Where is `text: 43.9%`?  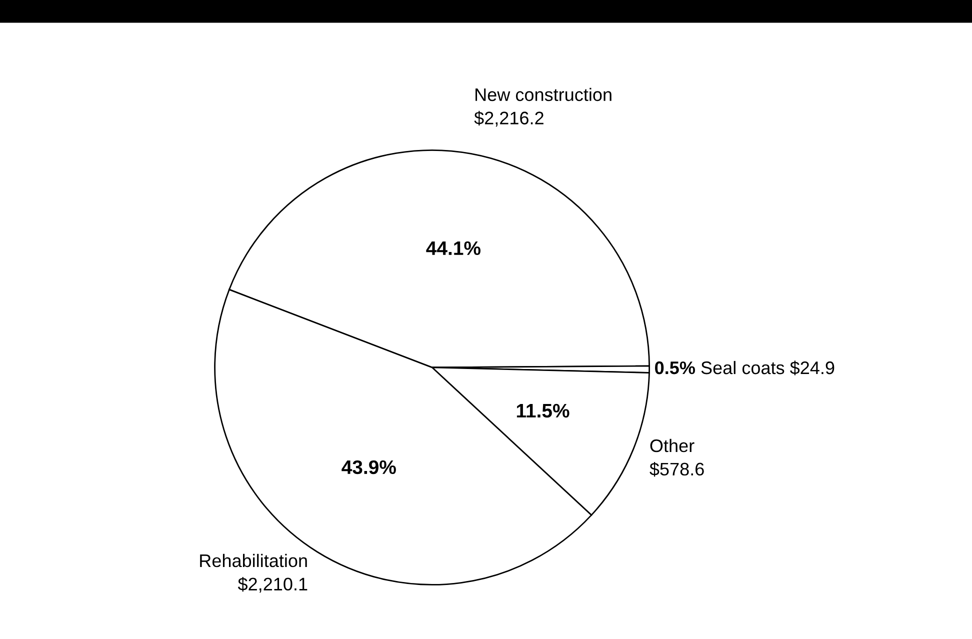 text: 43.9% is located at coordinates (369, 467).